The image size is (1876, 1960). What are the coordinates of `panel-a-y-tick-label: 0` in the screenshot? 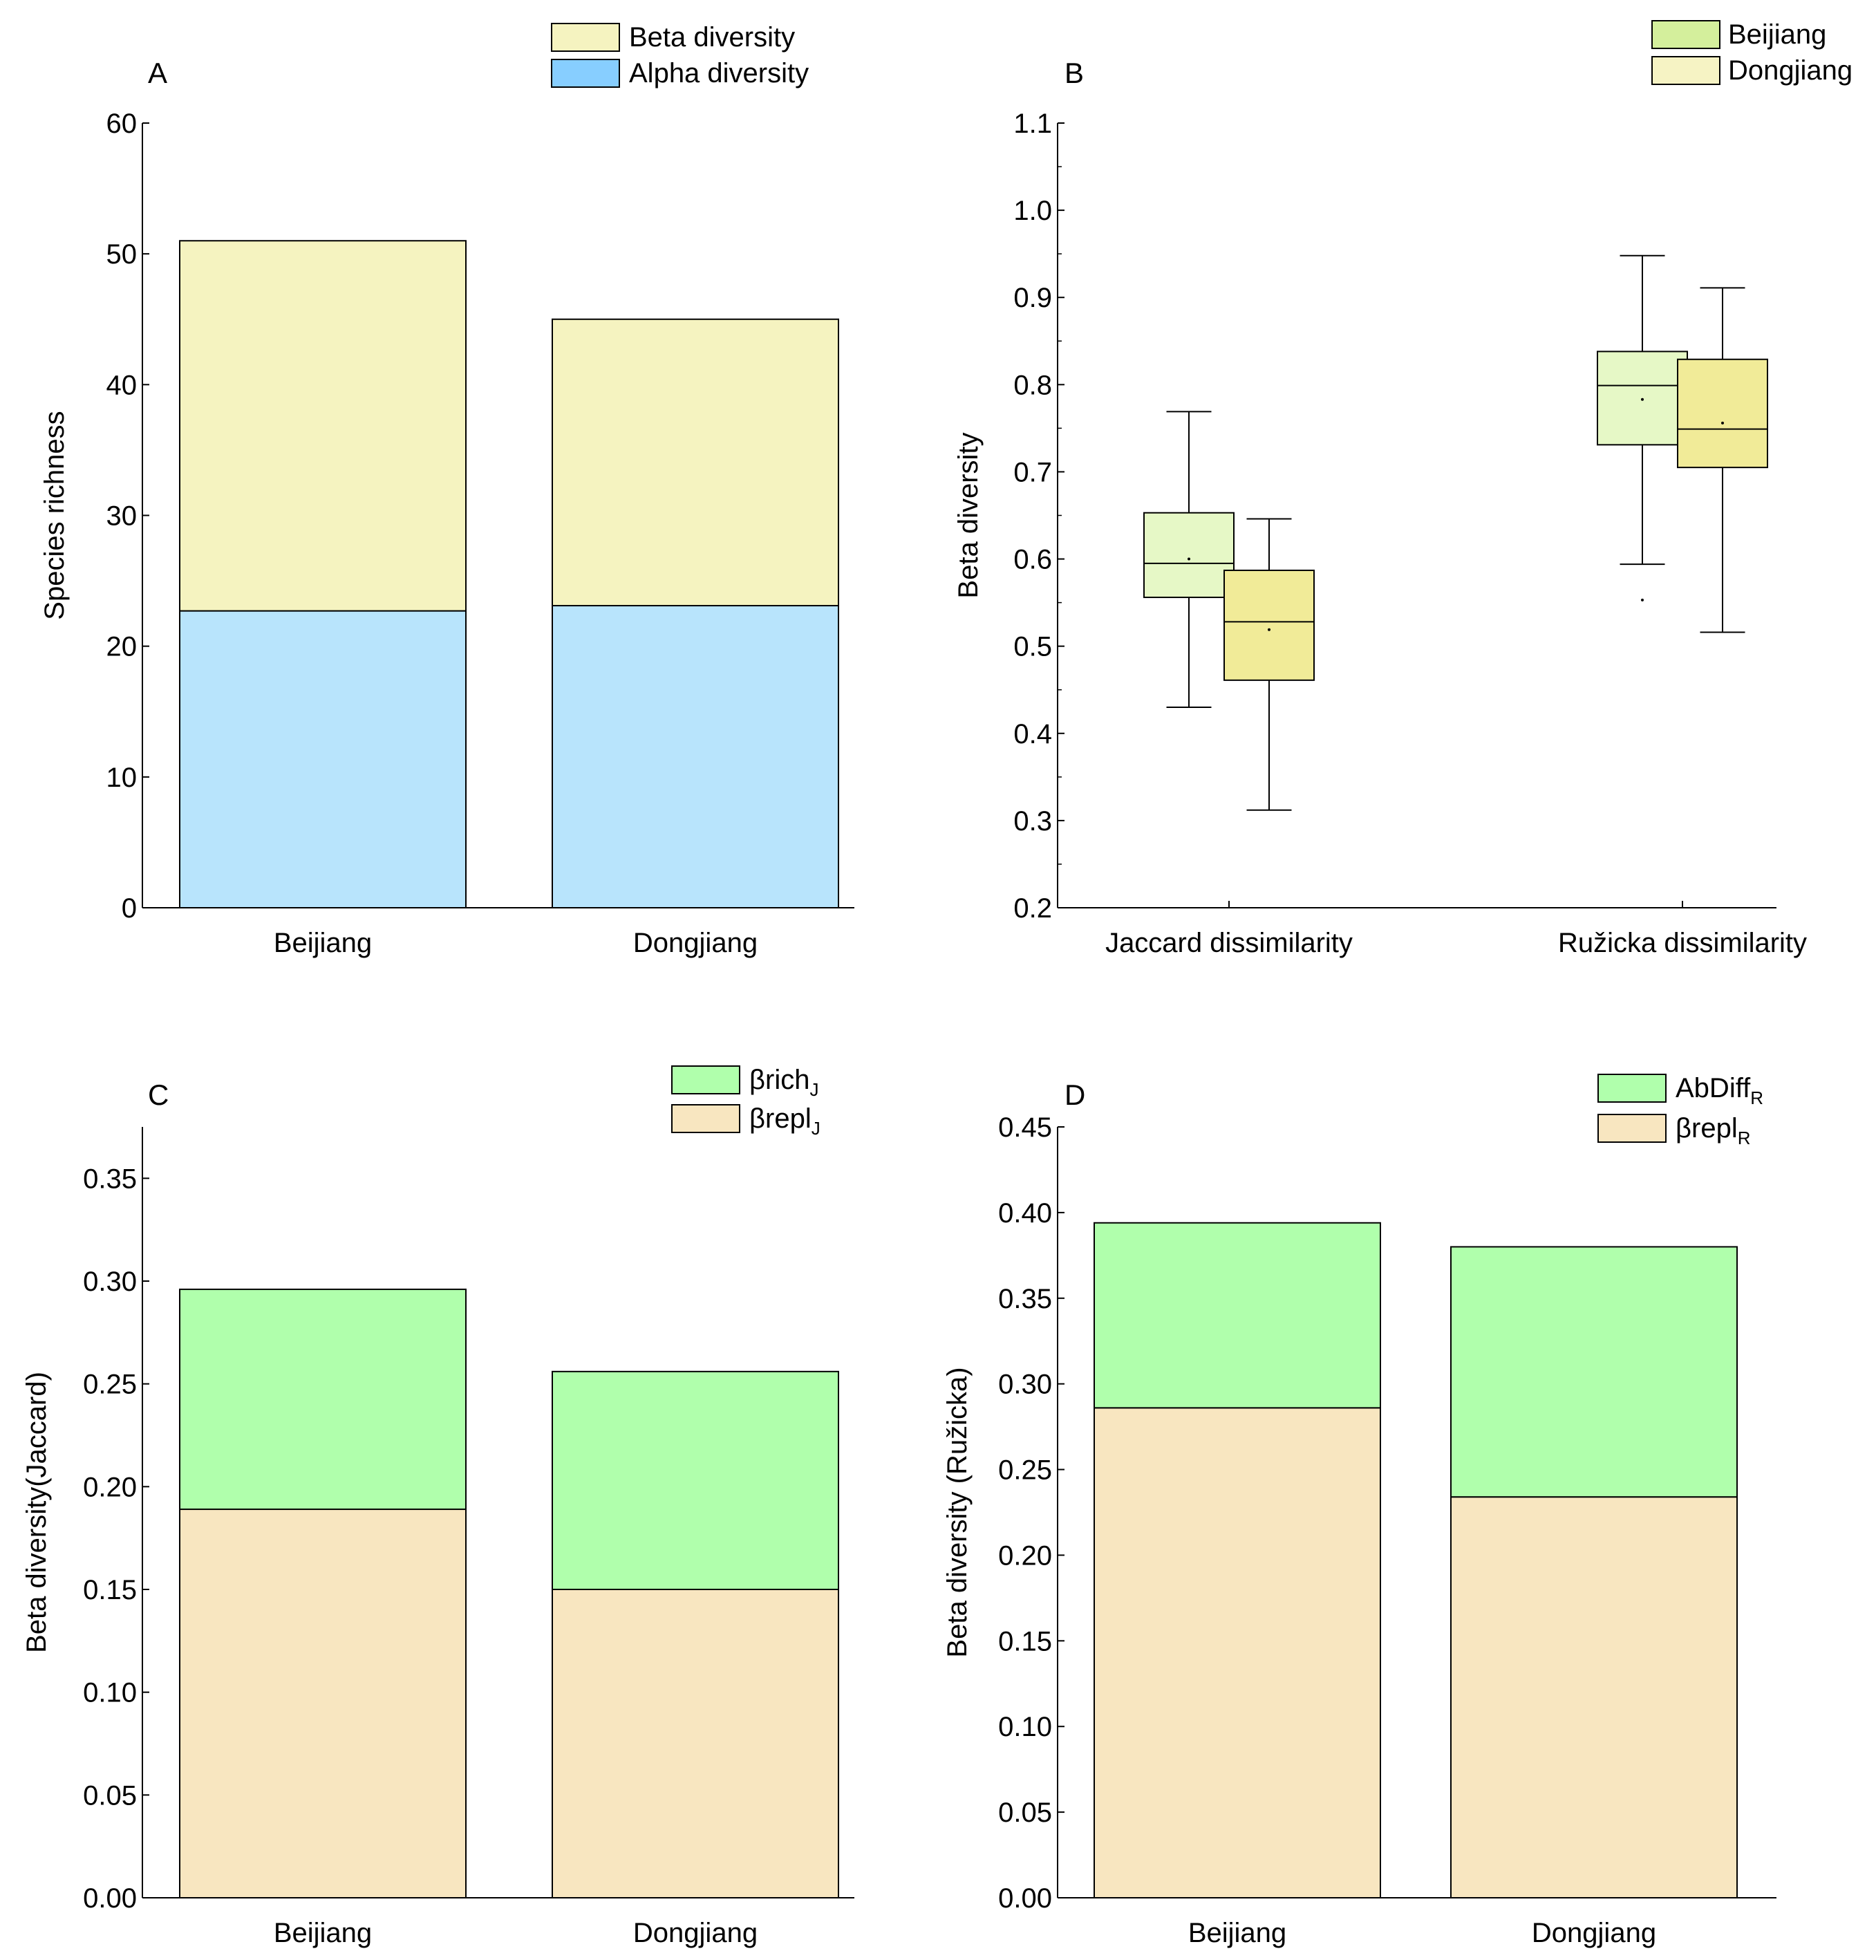 It's located at (129, 908).